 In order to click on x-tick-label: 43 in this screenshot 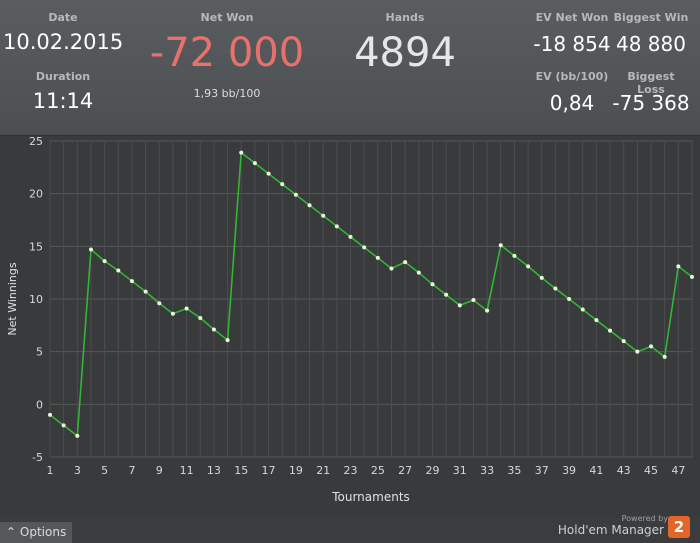, I will do `click(624, 470)`.